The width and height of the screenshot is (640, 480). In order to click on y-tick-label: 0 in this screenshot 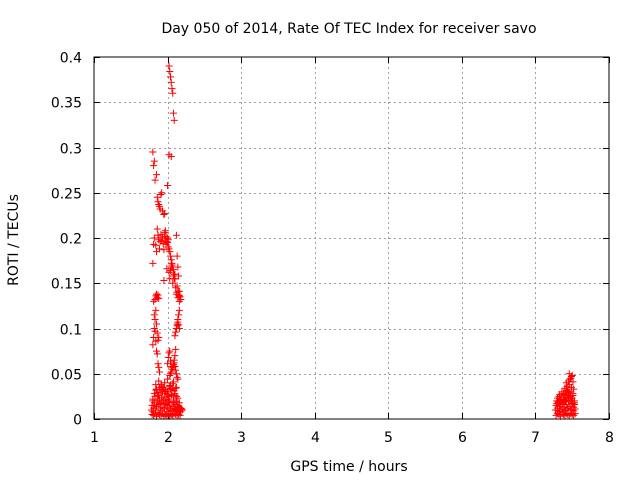, I will do `click(77, 421)`.